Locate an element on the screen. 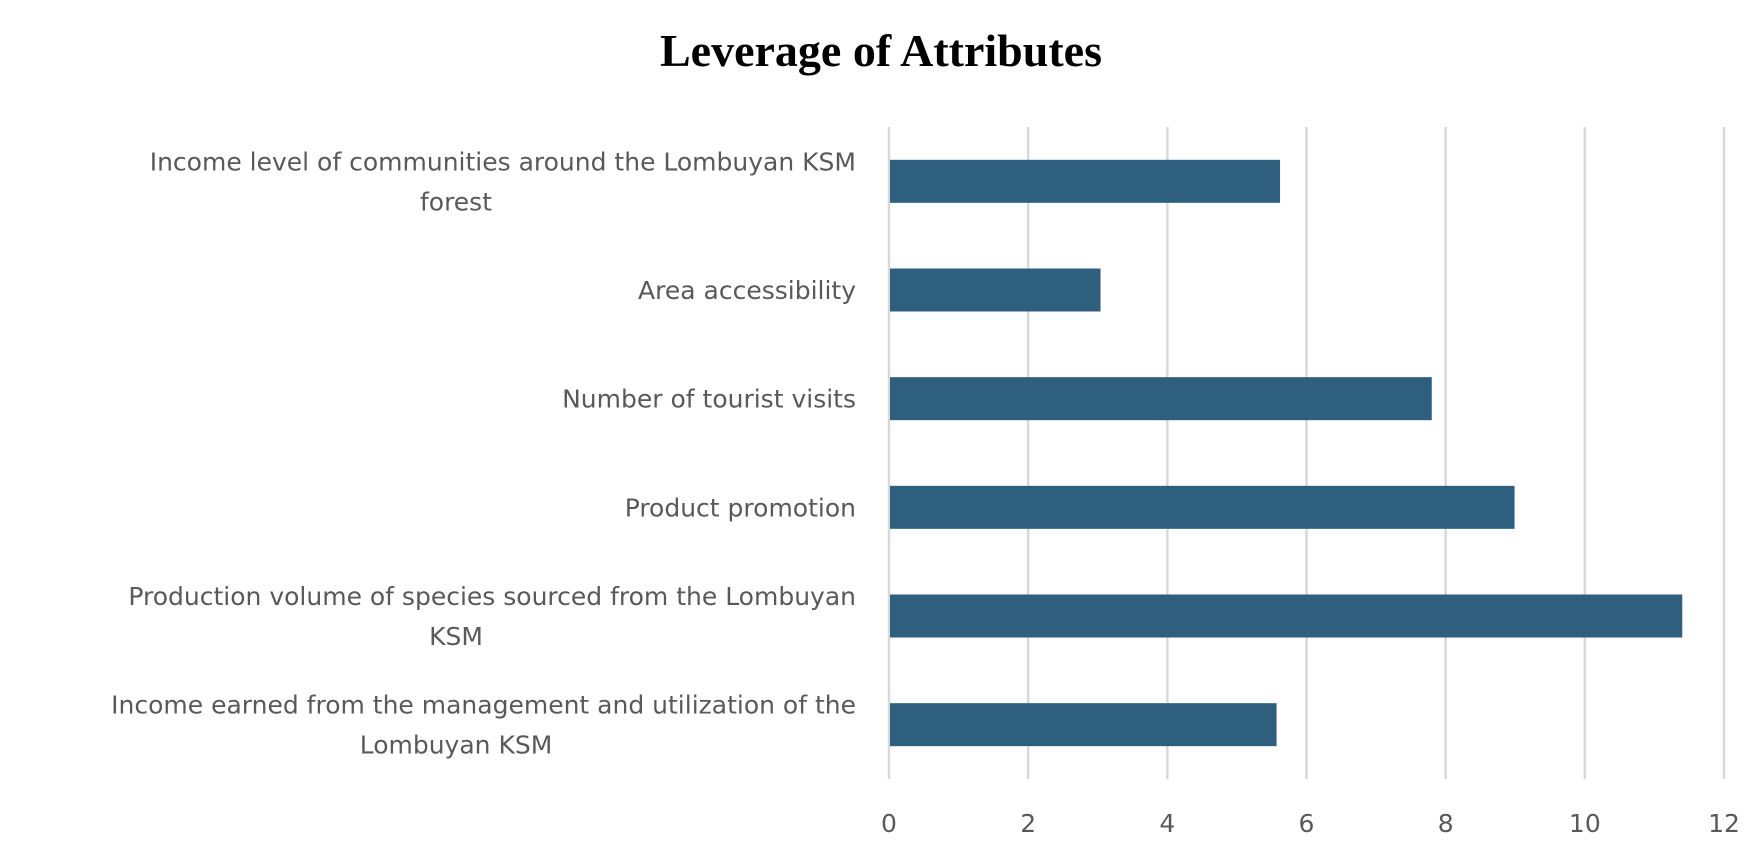 The height and width of the screenshot is (854, 1762). x-tick-label: 2 is located at coordinates (1028, 823).